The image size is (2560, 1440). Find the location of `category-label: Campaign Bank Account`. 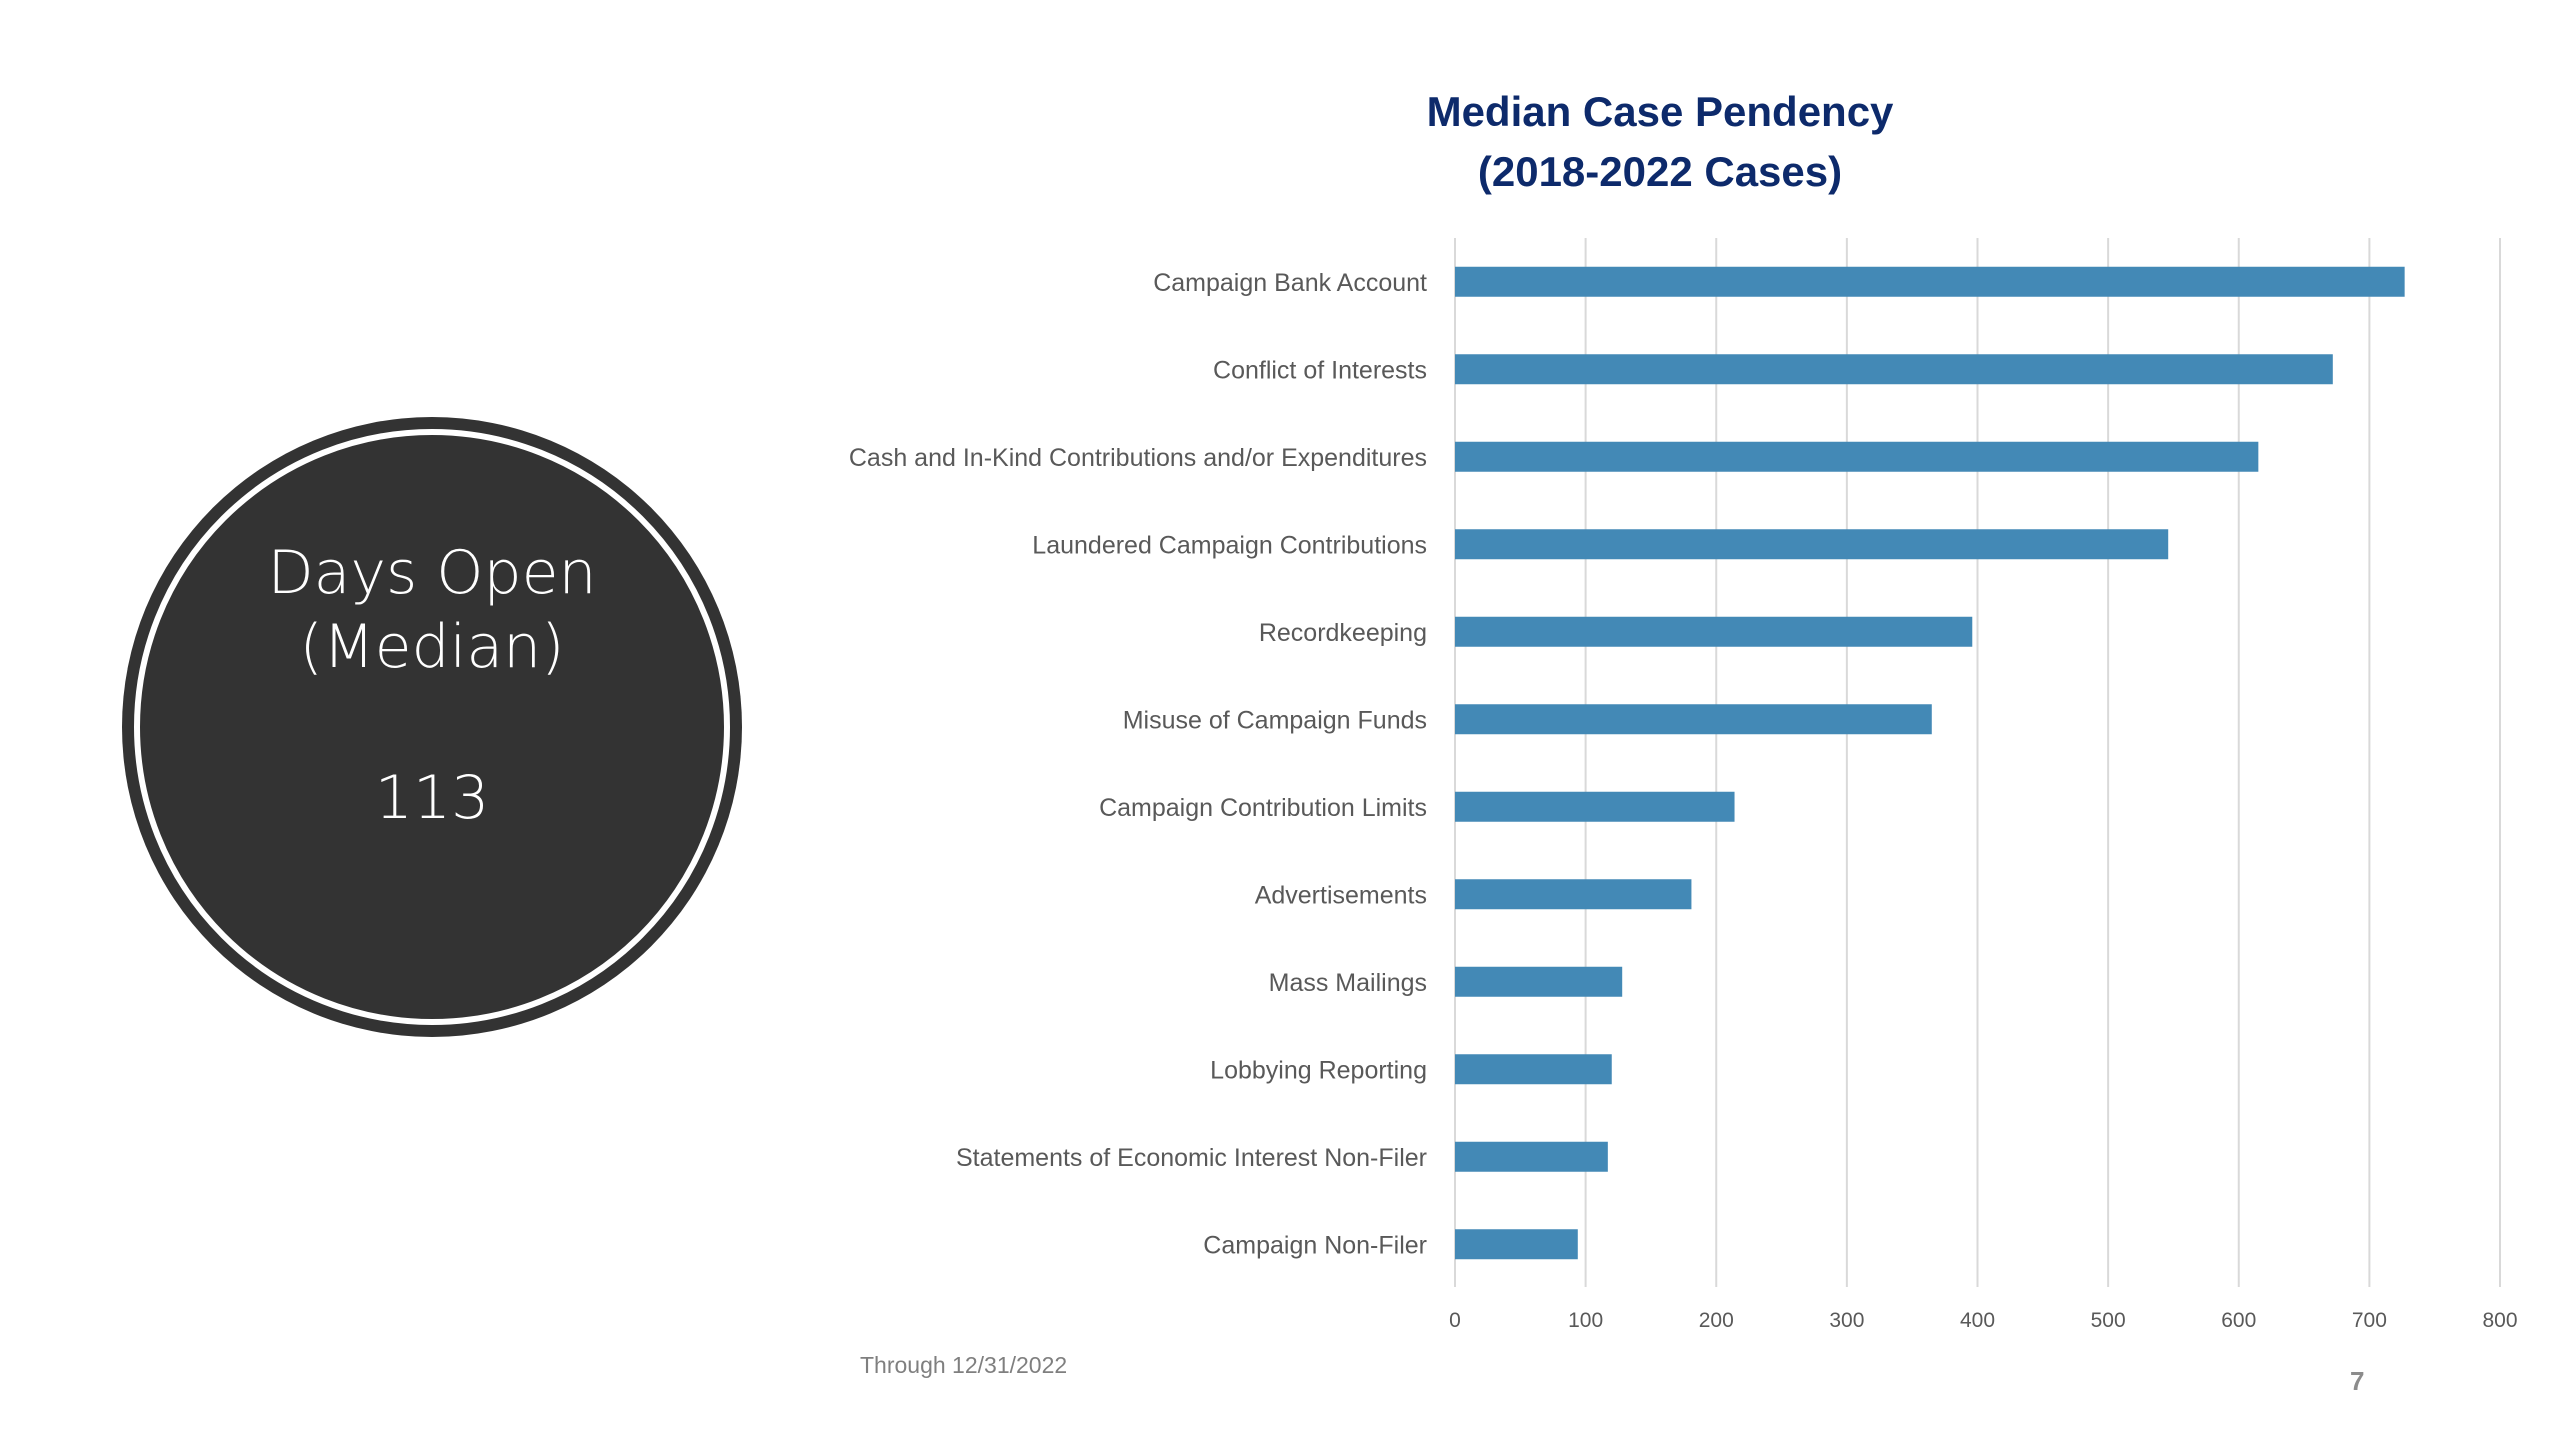

category-label: Campaign Bank Account is located at coordinates (1290, 283).